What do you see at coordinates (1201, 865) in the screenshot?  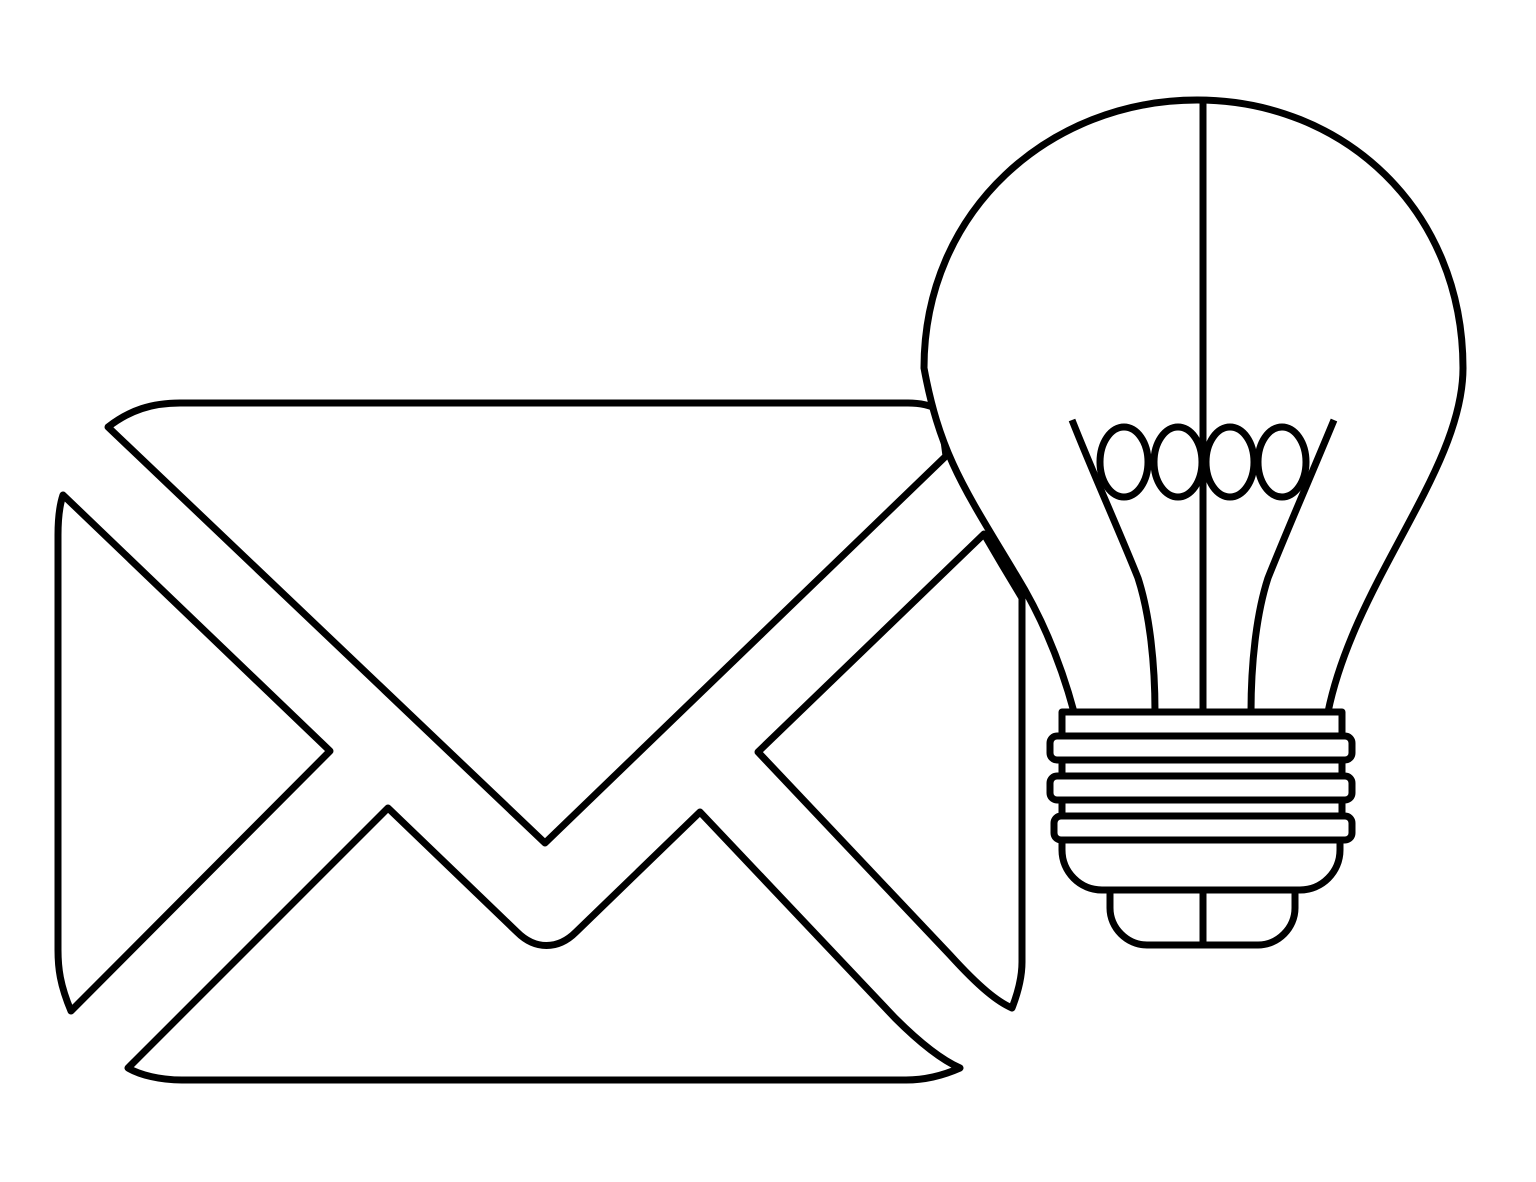 I see `bulb-base-cup` at bounding box center [1201, 865].